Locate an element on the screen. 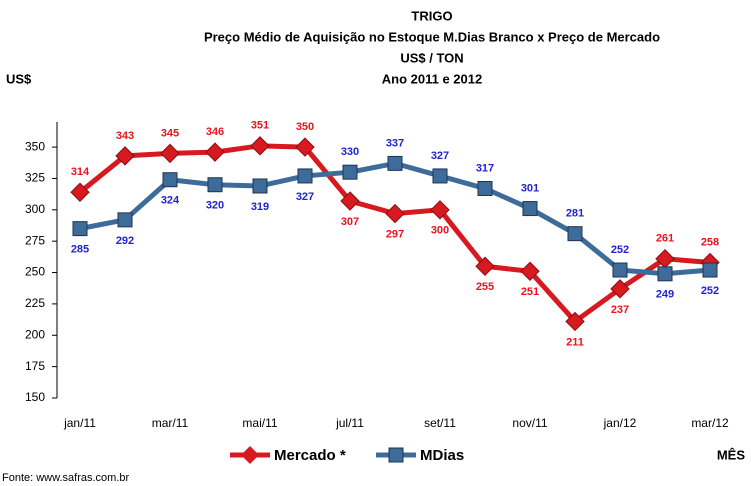  data-label: 314 is located at coordinates (80, 172).